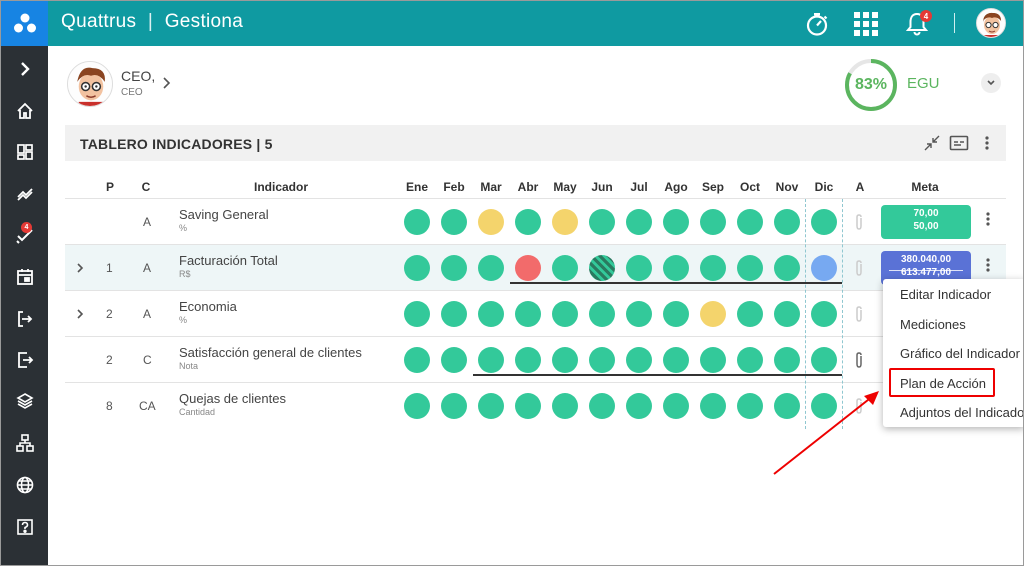 The height and width of the screenshot is (566, 1024). I want to click on sidebar-item-help, so click(24, 527).